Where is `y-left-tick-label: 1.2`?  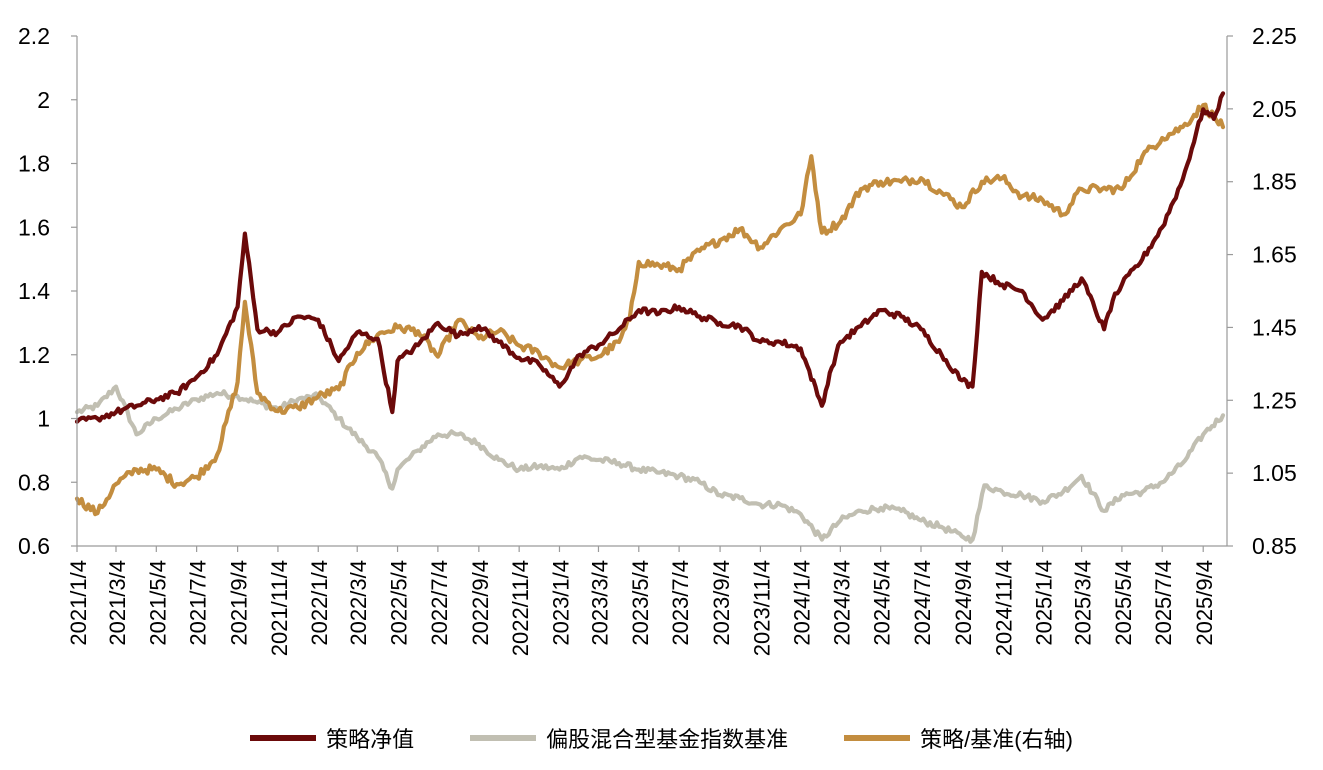
y-left-tick-label: 1.2 is located at coordinates (34, 355).